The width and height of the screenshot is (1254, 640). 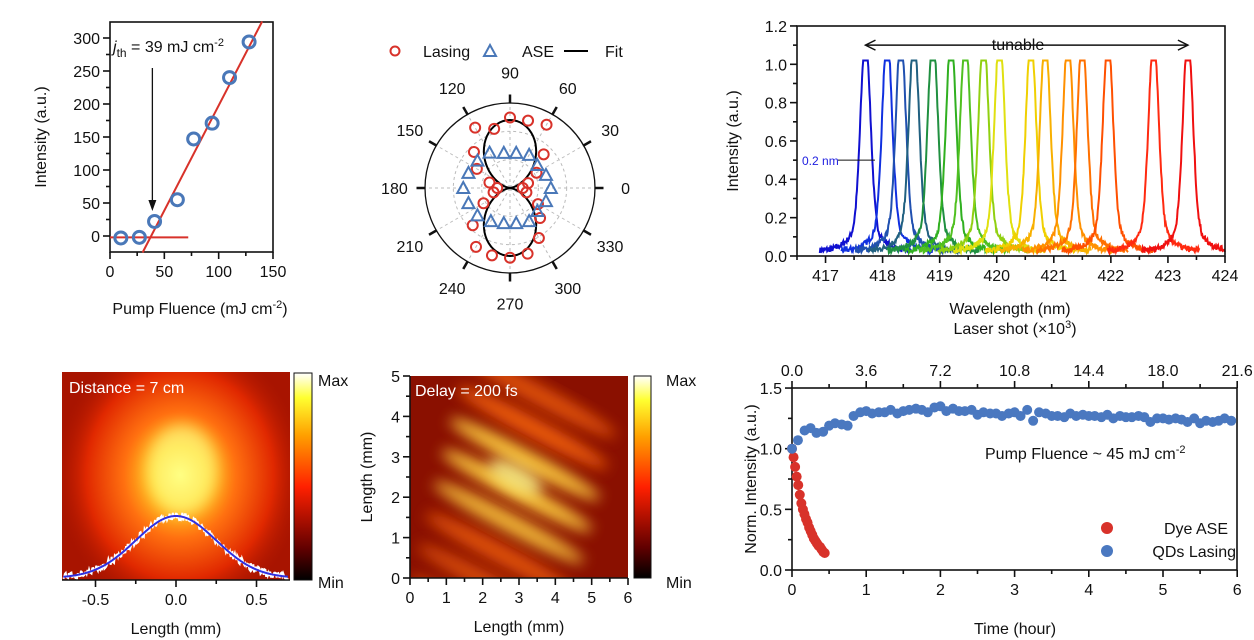 I want to click on x-tick-label: 100, so click(x=218, y=272).